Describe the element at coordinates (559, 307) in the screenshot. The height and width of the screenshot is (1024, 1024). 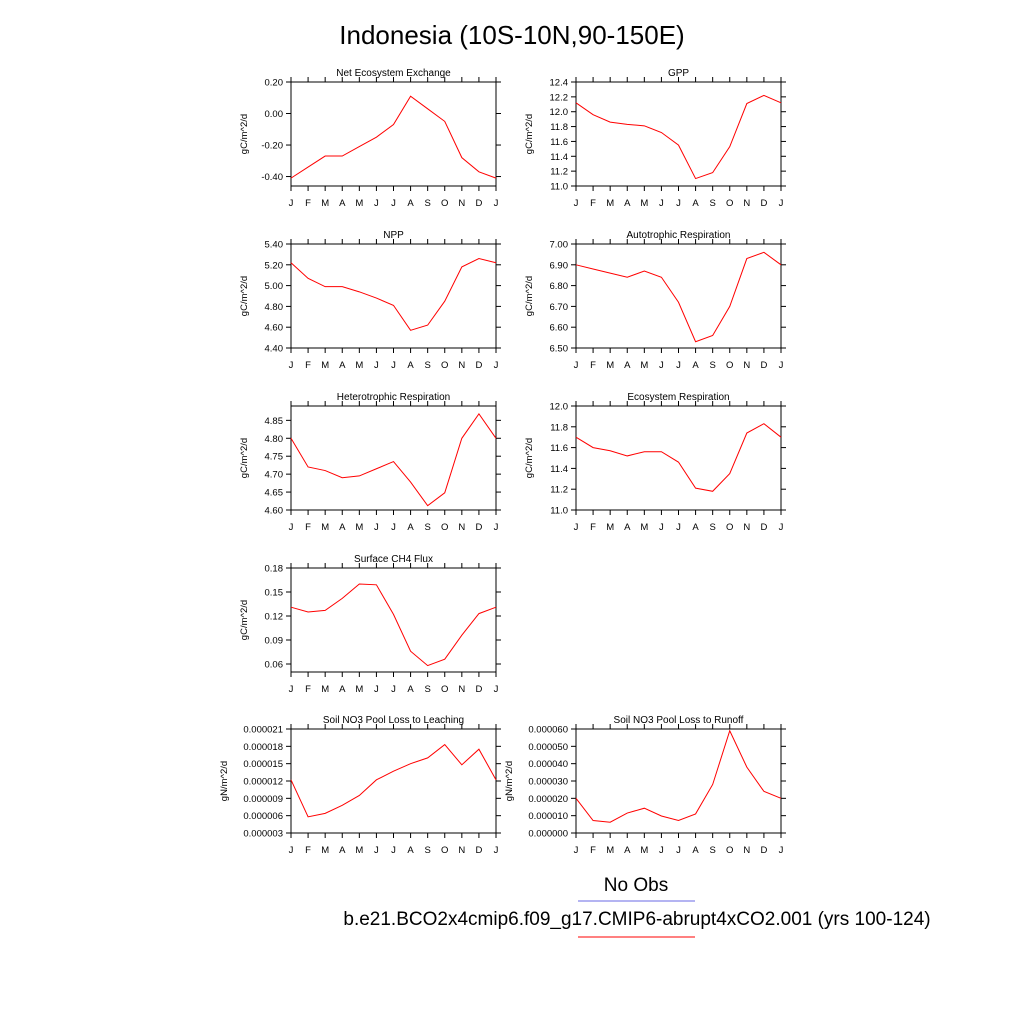
I see `y-tick-label: 6.70` at that location.